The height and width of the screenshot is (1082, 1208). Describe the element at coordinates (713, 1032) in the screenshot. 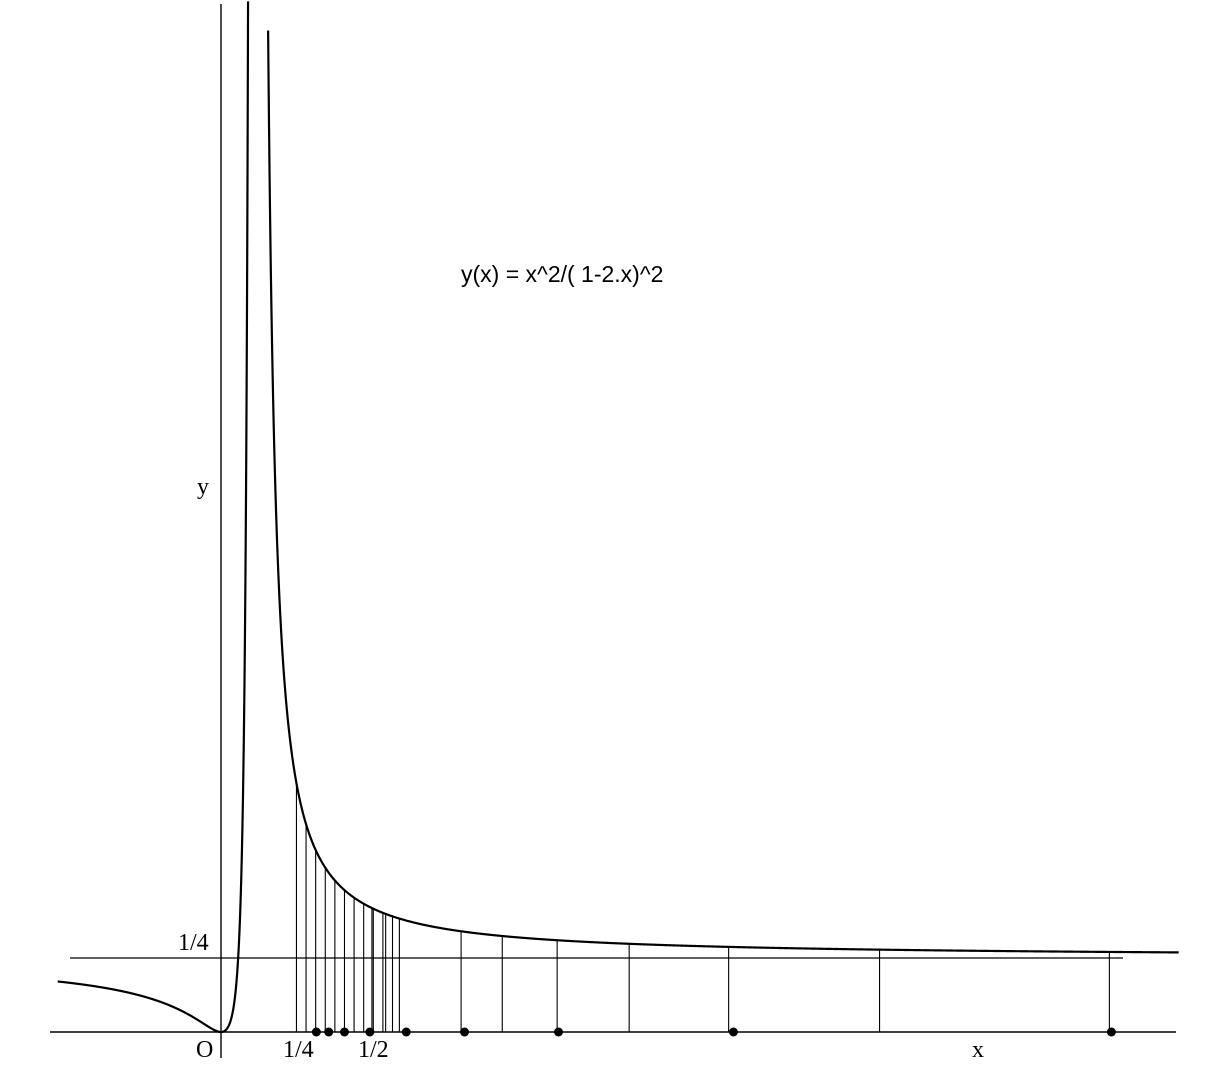

I see `axis-dots-group` at that location.